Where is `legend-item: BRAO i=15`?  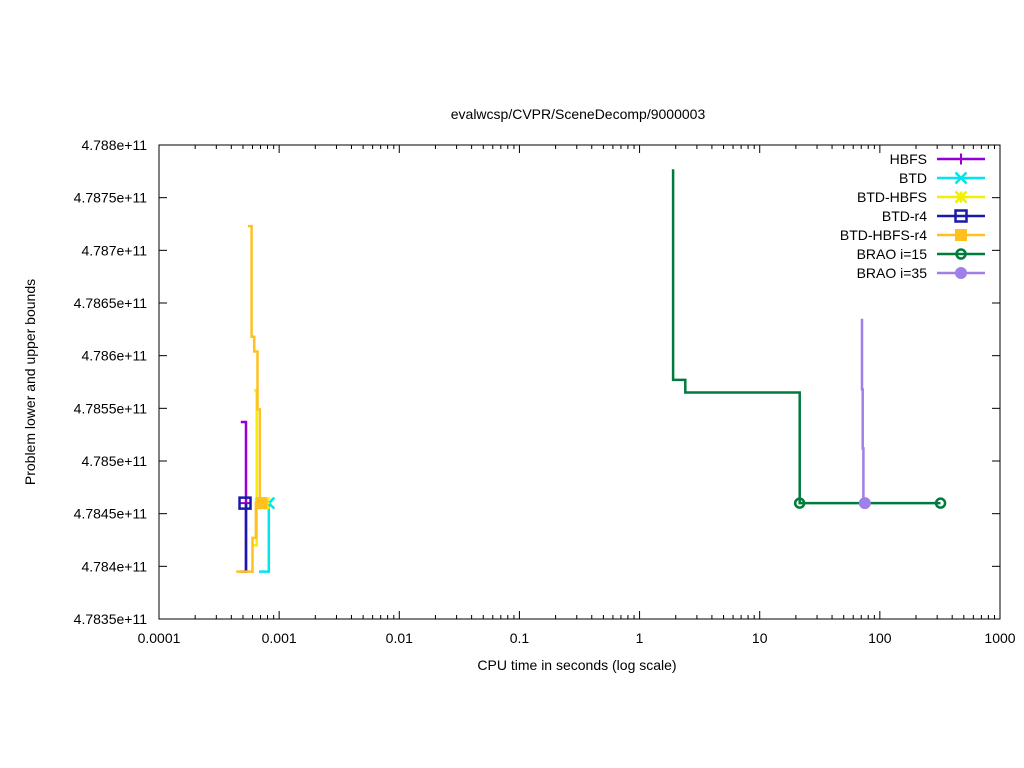
legend-item: BRAO i=15 is located at coordinates (921, 254).